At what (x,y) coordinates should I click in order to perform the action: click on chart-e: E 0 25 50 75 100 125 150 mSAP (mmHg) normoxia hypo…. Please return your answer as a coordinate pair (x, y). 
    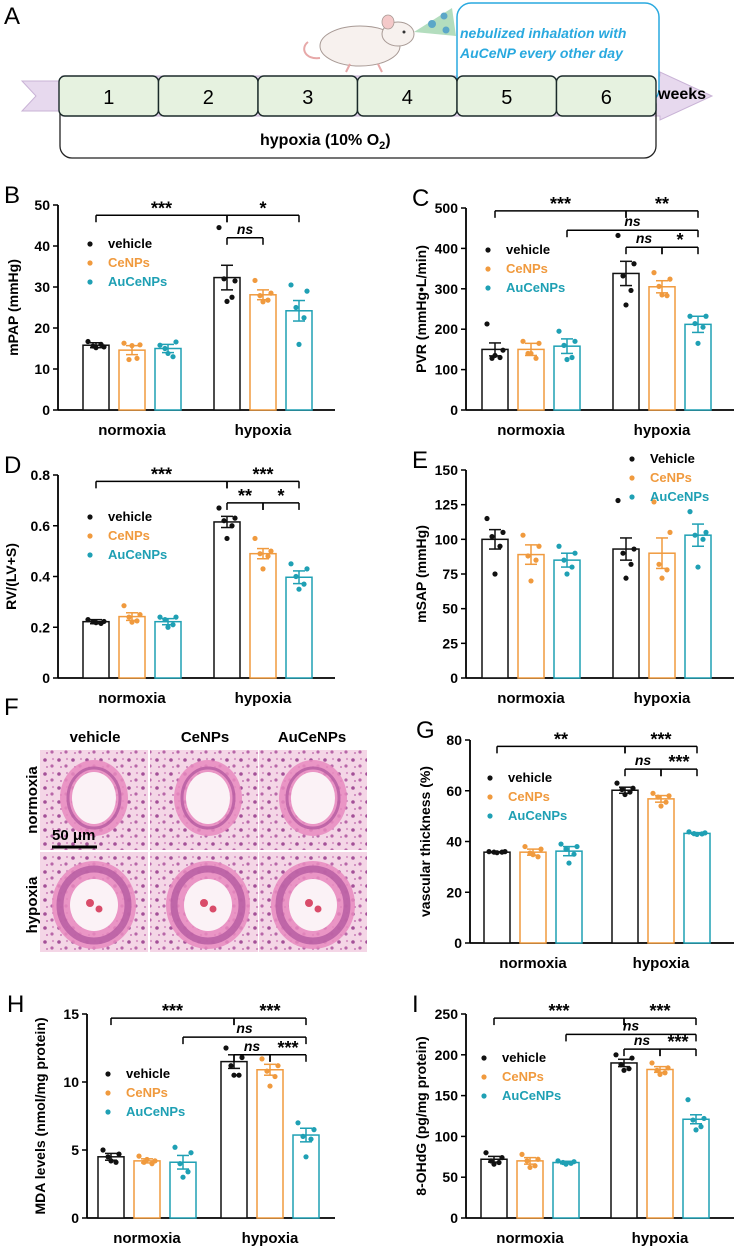
    Looking at the image, I should click on (573, 577).